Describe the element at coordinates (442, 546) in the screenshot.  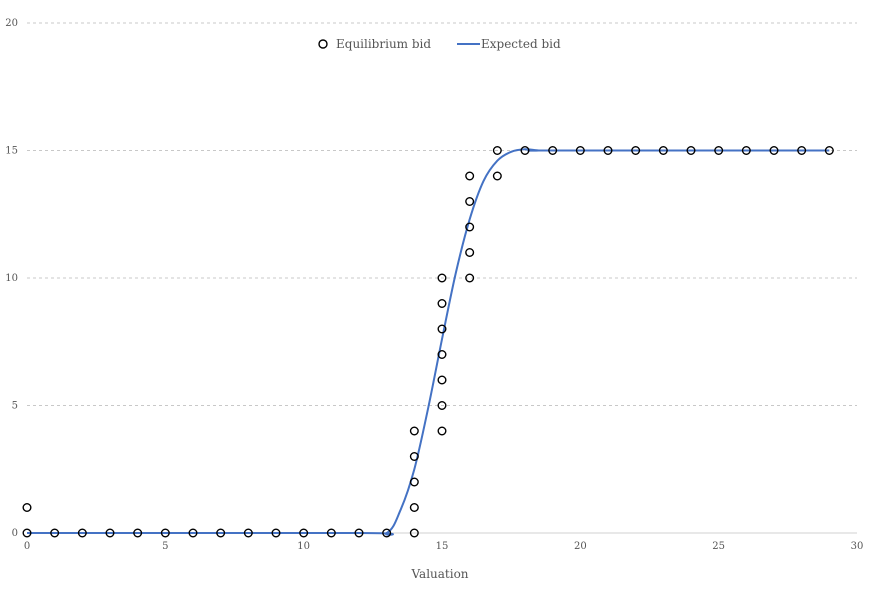
I see `x-tick-label-15: 15` at that location.